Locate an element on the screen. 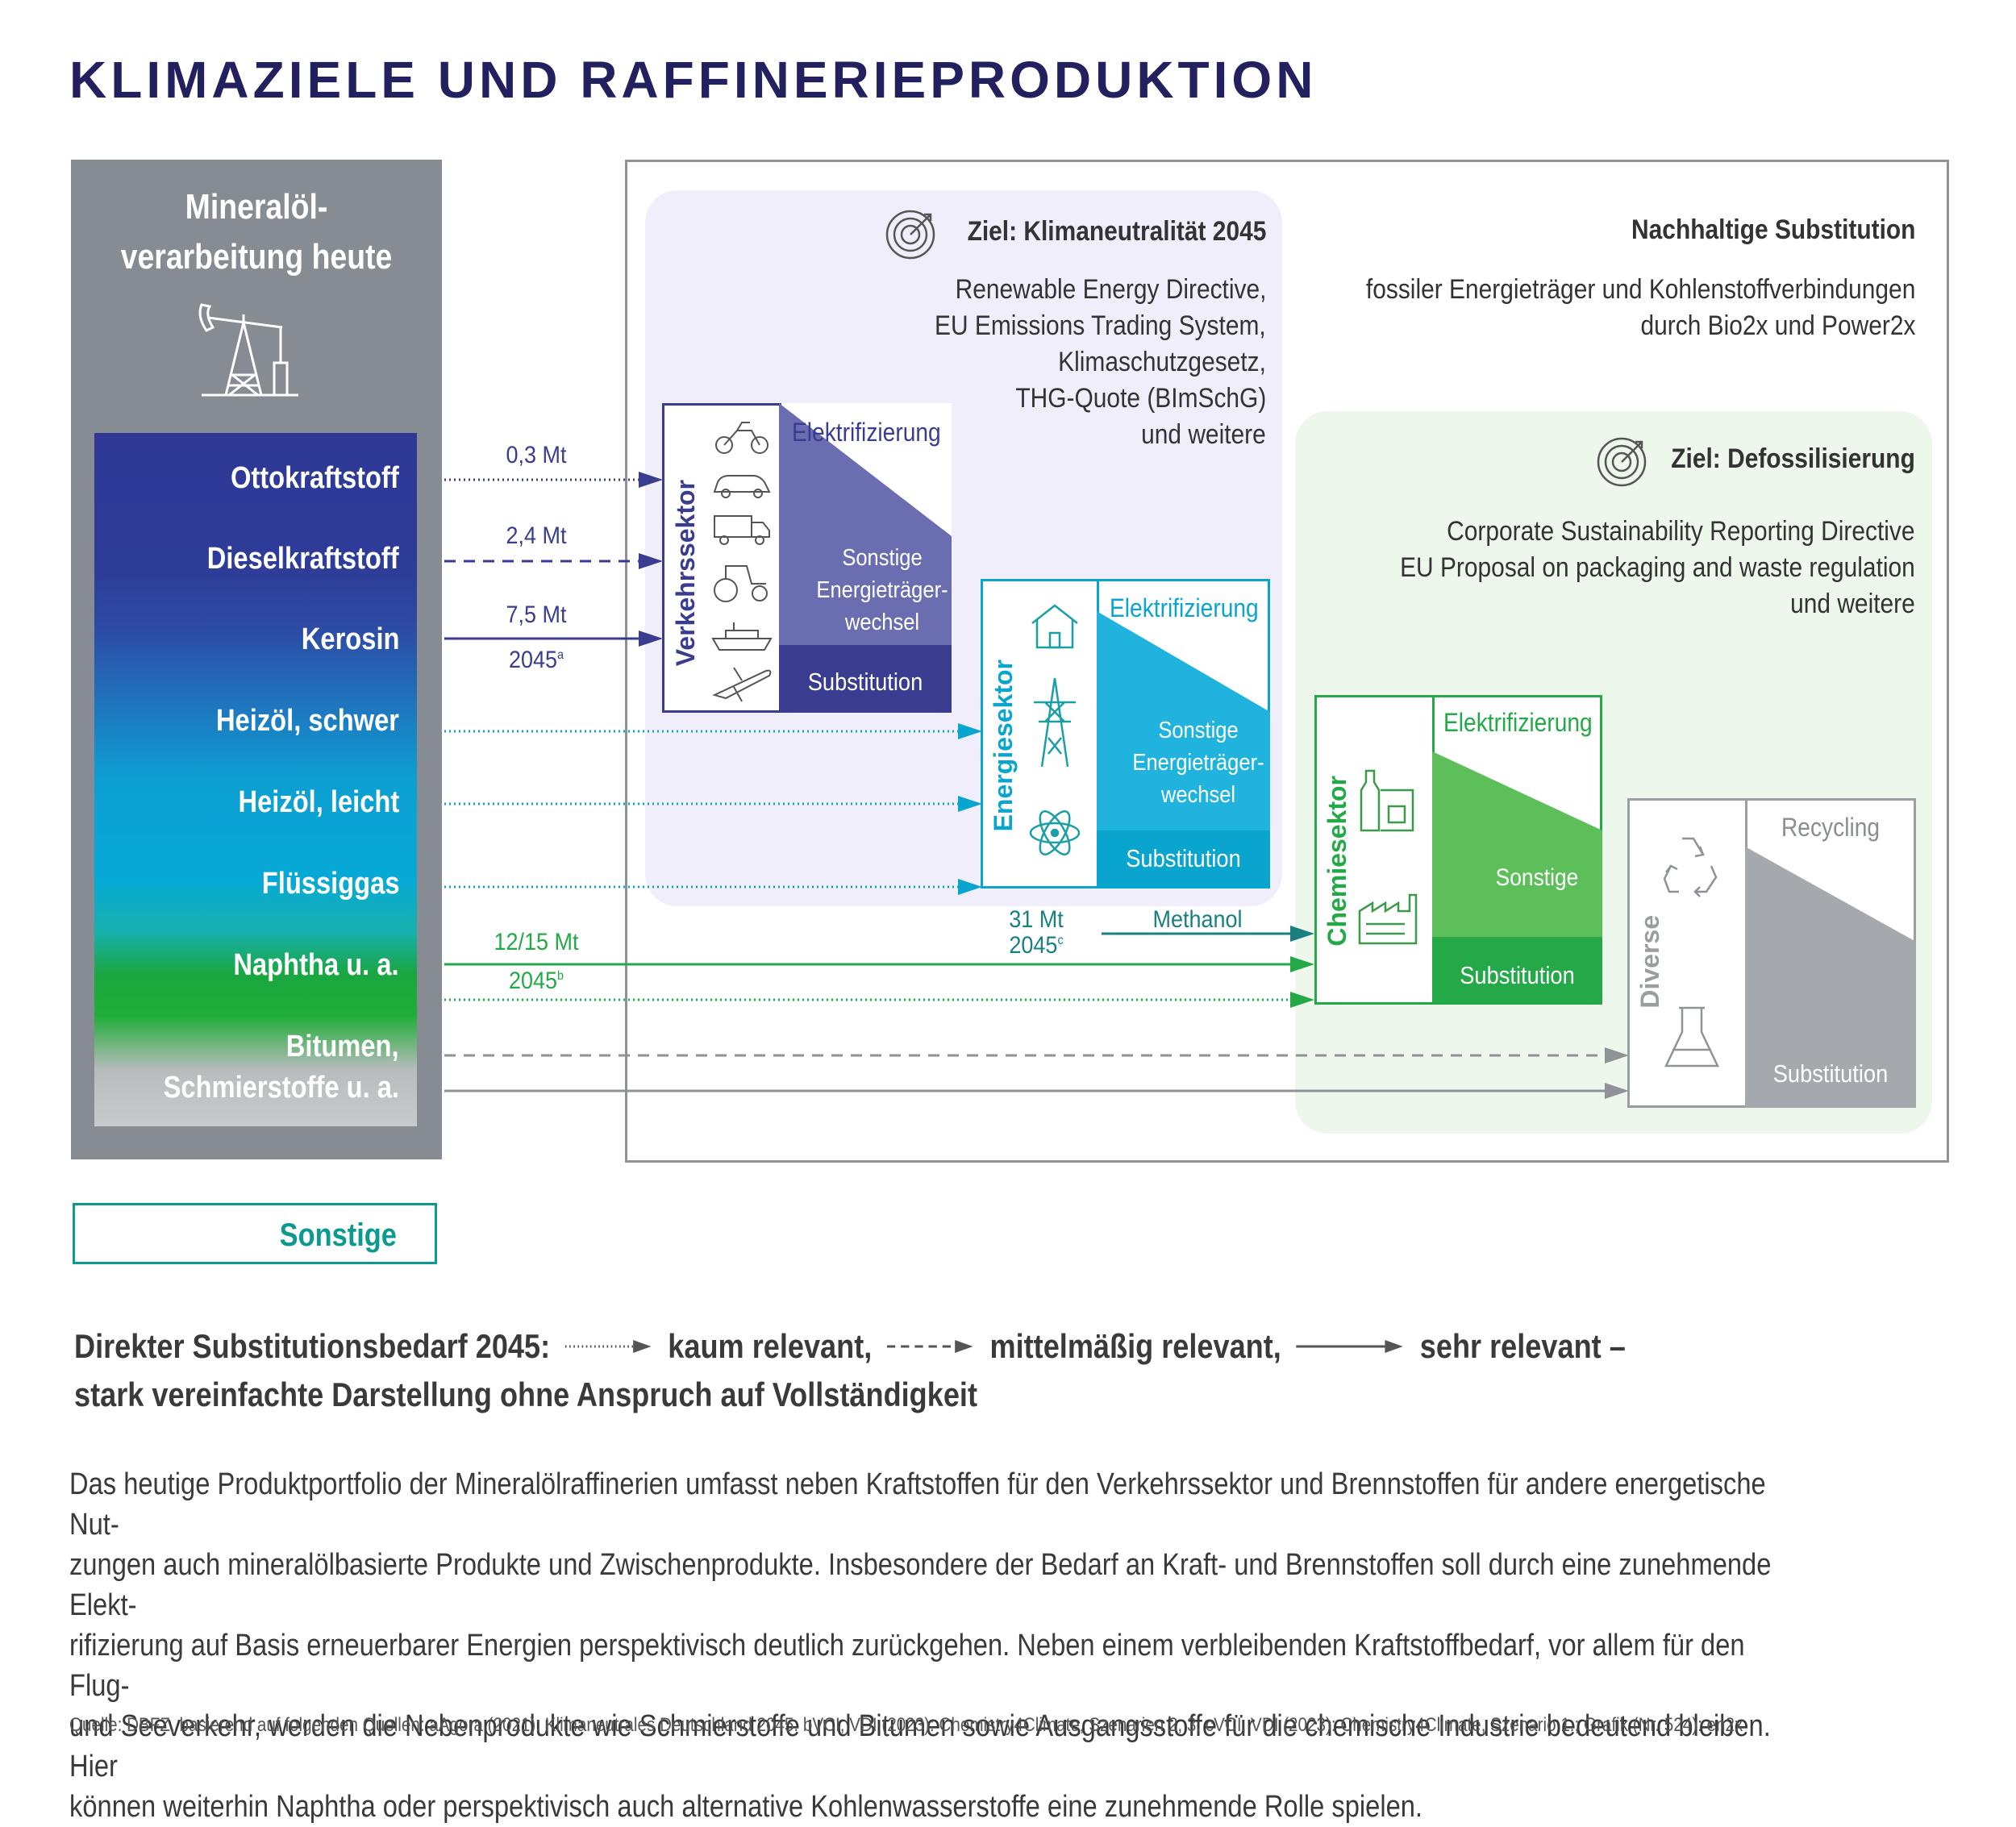 Image resolution: width=2016 pixels, height=1827 pixels. product-naphtha: Naphtha u. a. is located at coordinates (316, 965).